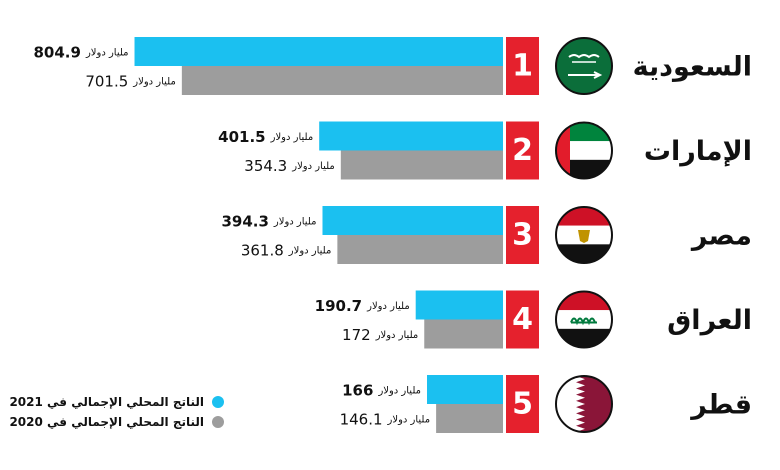  What do you see at coordinates (218, 422) in the screenshot?
I see `legend-swatch-2020` at bounding box center [218, 422].